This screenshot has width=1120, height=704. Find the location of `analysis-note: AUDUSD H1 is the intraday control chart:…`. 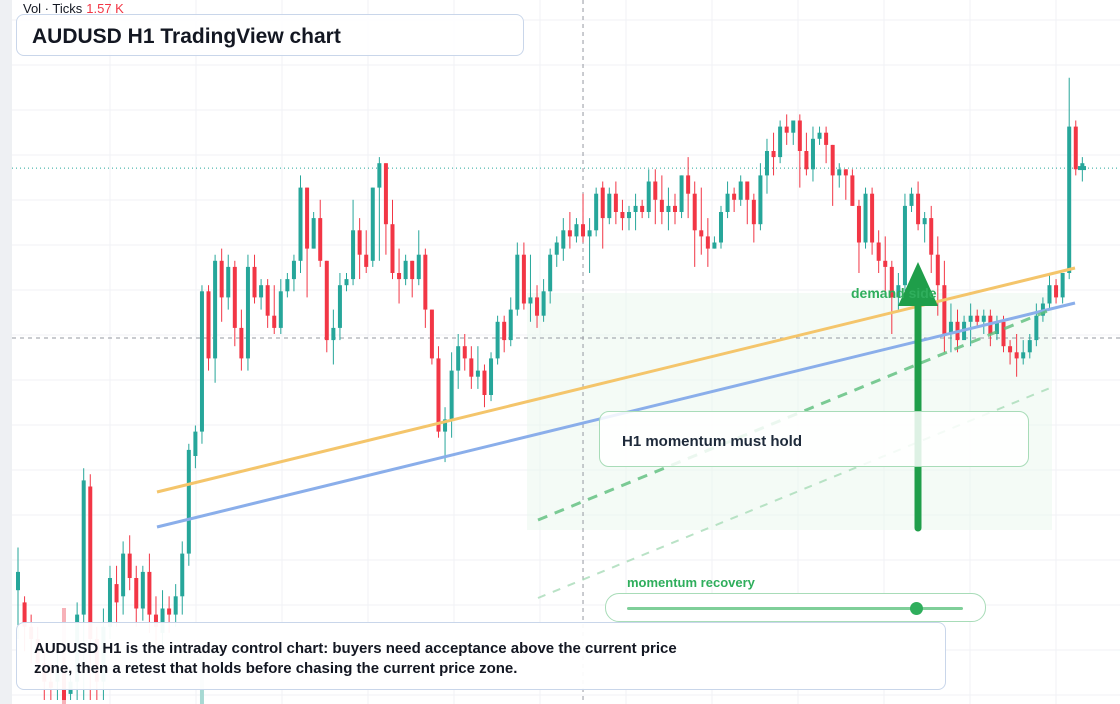

analysis-note: AUDUSD H1 is the intraday control chart:… is located at coordinates (355, 658).